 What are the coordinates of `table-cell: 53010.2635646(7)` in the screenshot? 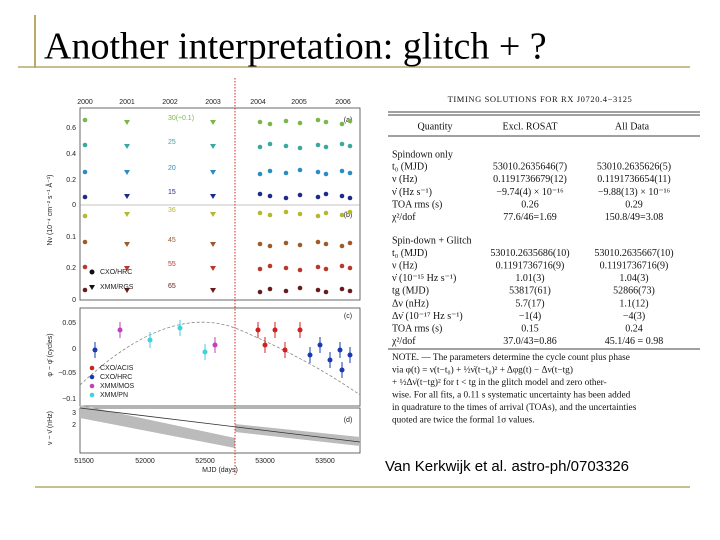 It's located at (530, 167).